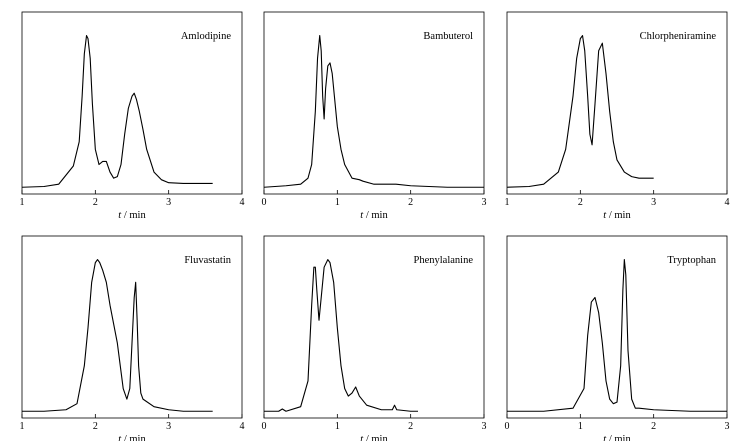 This screenshot has height=441, width=750. I want to click on compound-name: Chlorpheniramine, so click(678, 36).